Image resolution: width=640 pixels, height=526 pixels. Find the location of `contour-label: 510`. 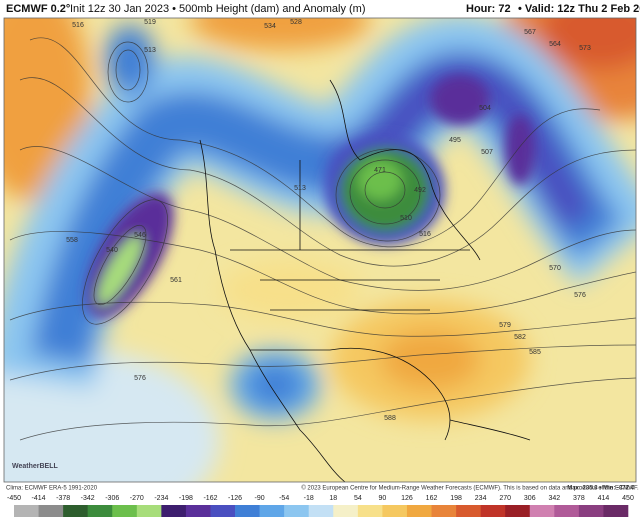

contour-label: 510 is located at coordinates (406, 218).